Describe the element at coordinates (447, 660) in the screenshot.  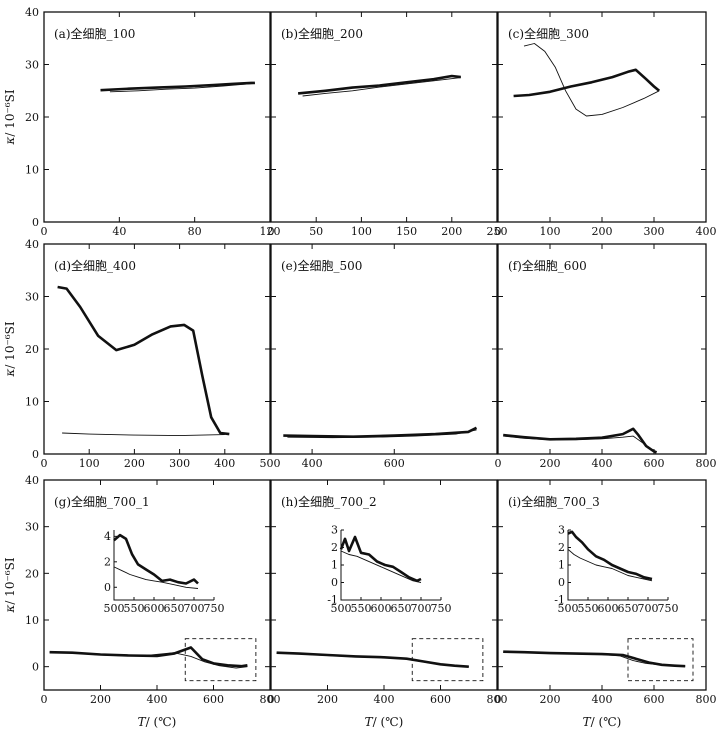
I see `zoom-region-box` at that location.